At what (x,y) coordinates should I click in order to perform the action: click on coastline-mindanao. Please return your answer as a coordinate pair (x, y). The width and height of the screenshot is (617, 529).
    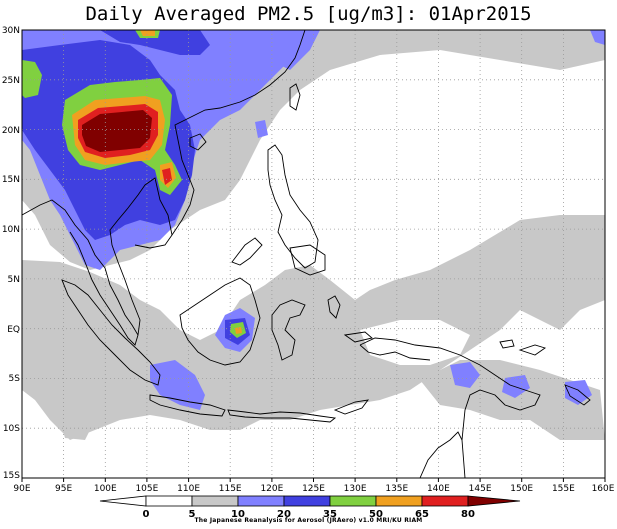
    Looking at the image, I should click on (307, 260).